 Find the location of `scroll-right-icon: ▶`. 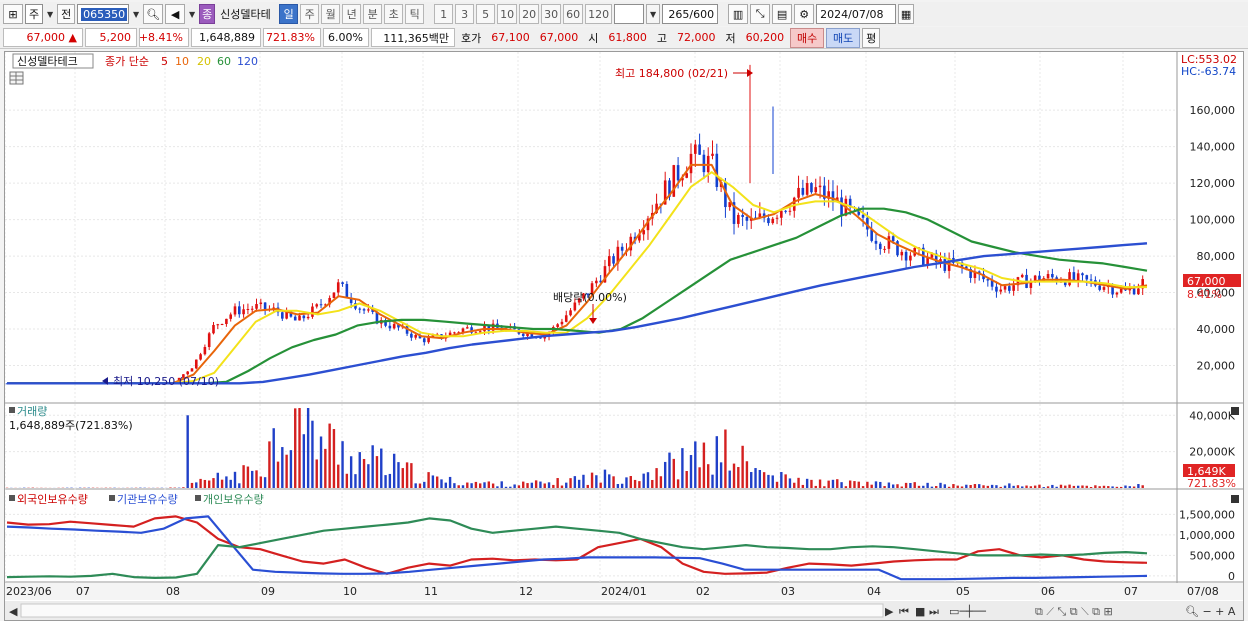

scroll-right-icon: ▶ is located at coordinates (889, 611).